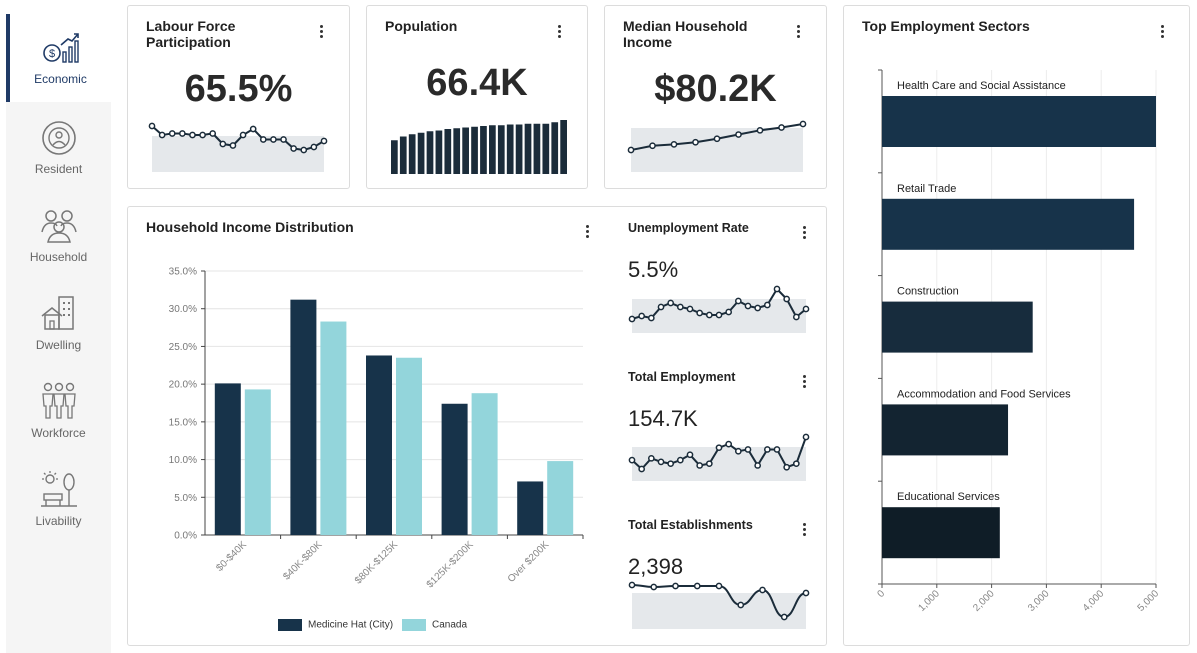  I want to click on nav-label-economic: Economic, so click(60, 79).